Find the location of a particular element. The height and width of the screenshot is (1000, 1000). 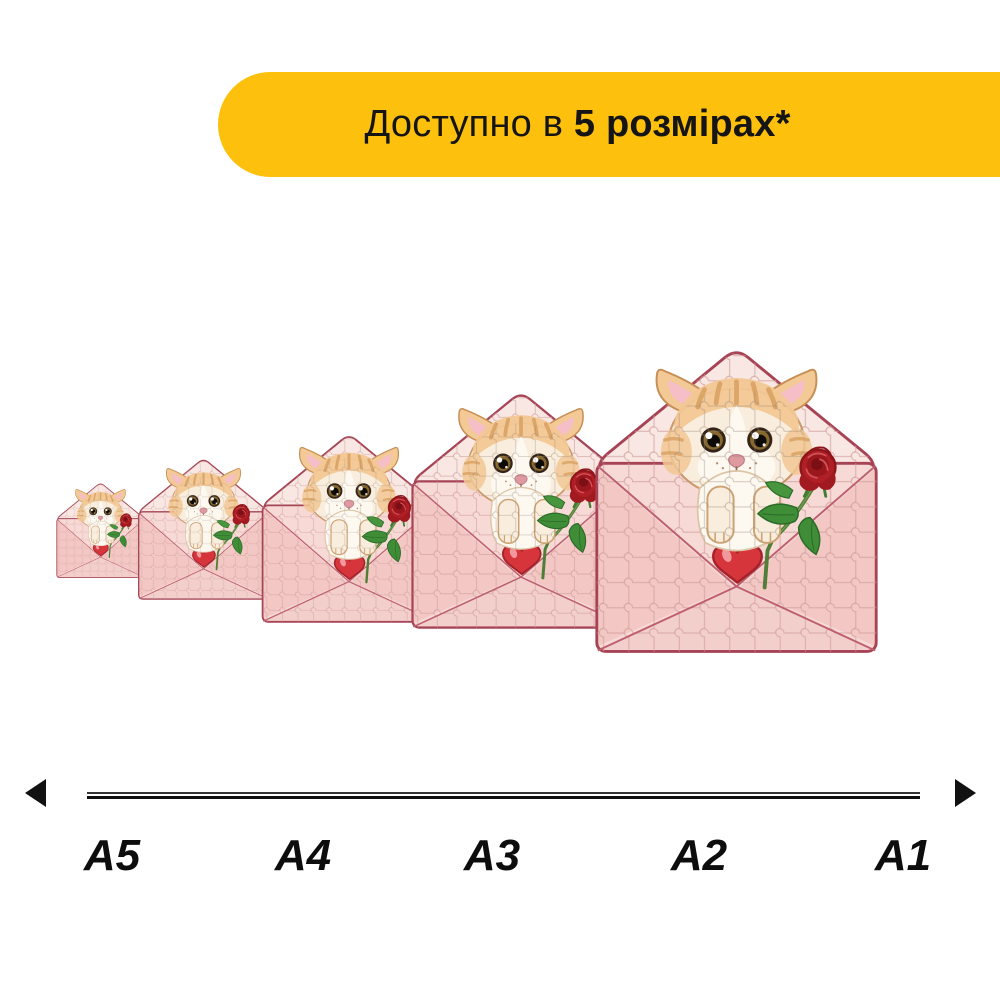

left-arrow-icon is located at coordinates (35, 793).